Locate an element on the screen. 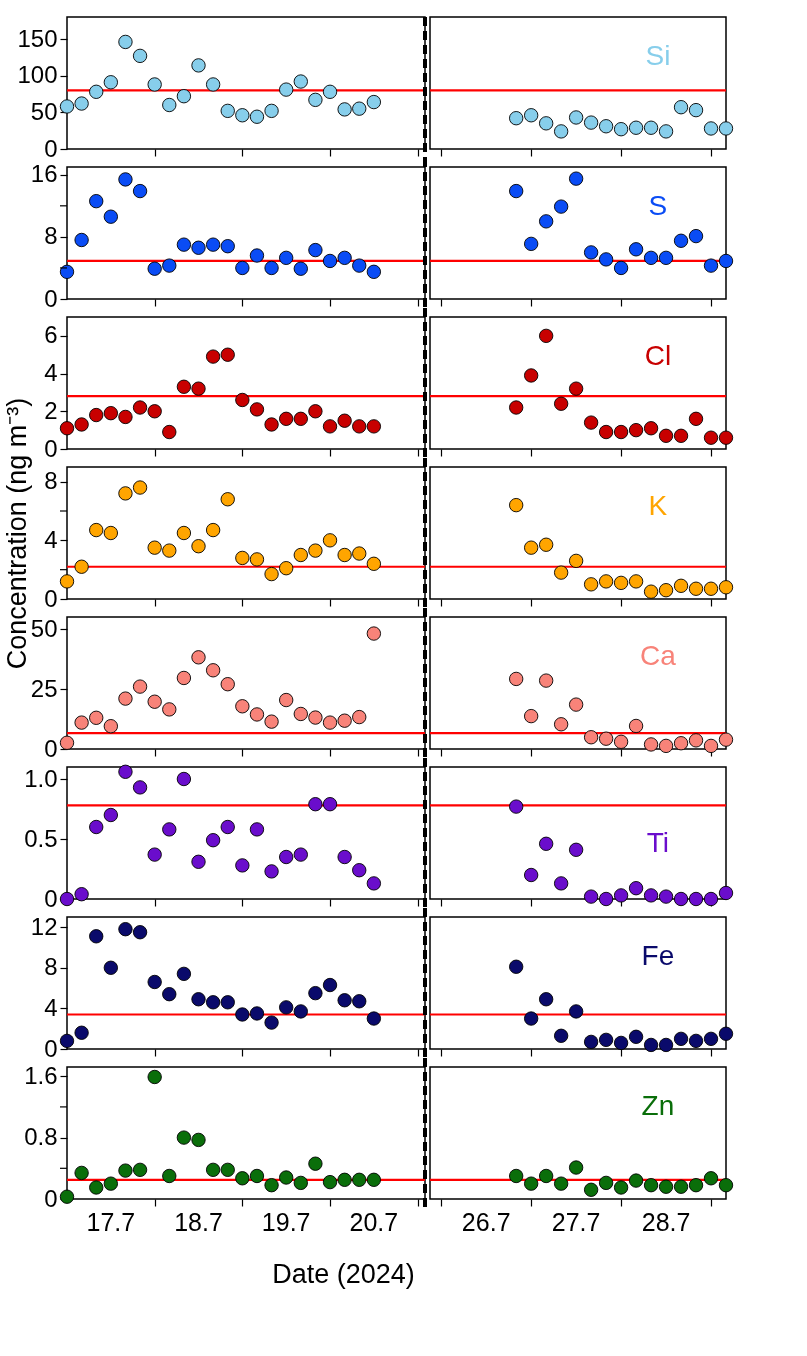 The width and height of the screenshot is (807, 1356). y-tick-label: 150 is located at coordinates (37, 38).